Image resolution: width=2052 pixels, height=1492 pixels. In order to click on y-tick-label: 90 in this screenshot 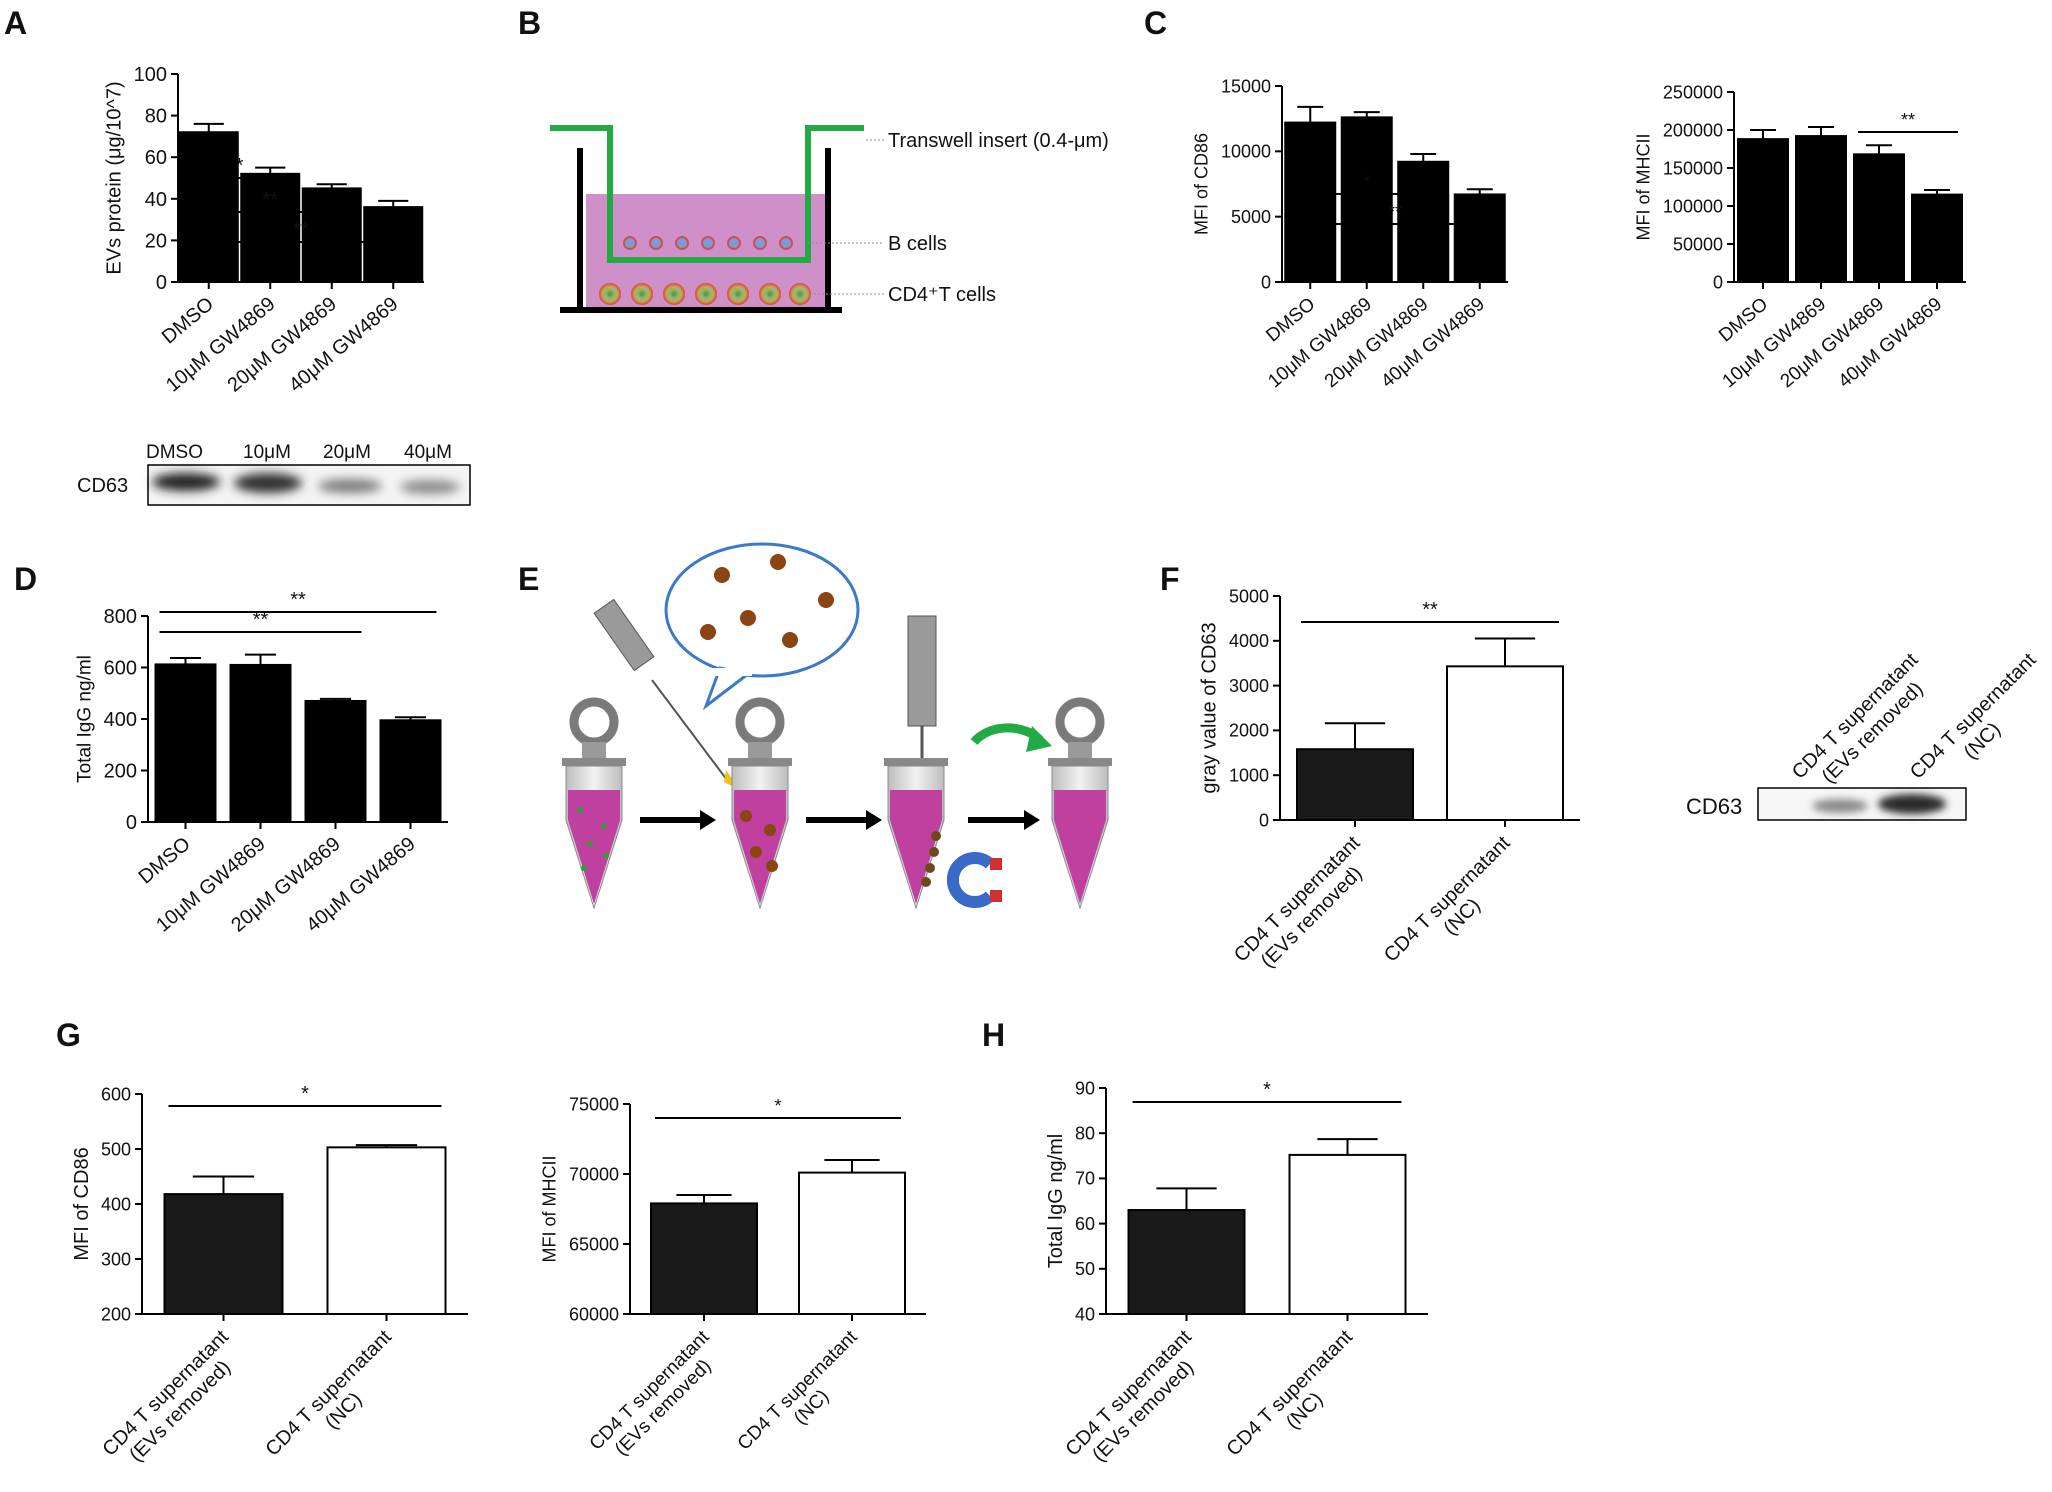, I will do `click(1085, 1088)`.